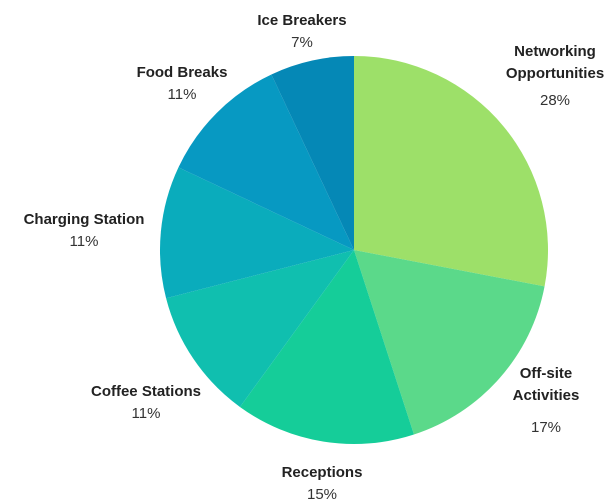 This screenshot has width=611, height=504. I want to click on slice-label-name: Off-site, so click(546, 373).